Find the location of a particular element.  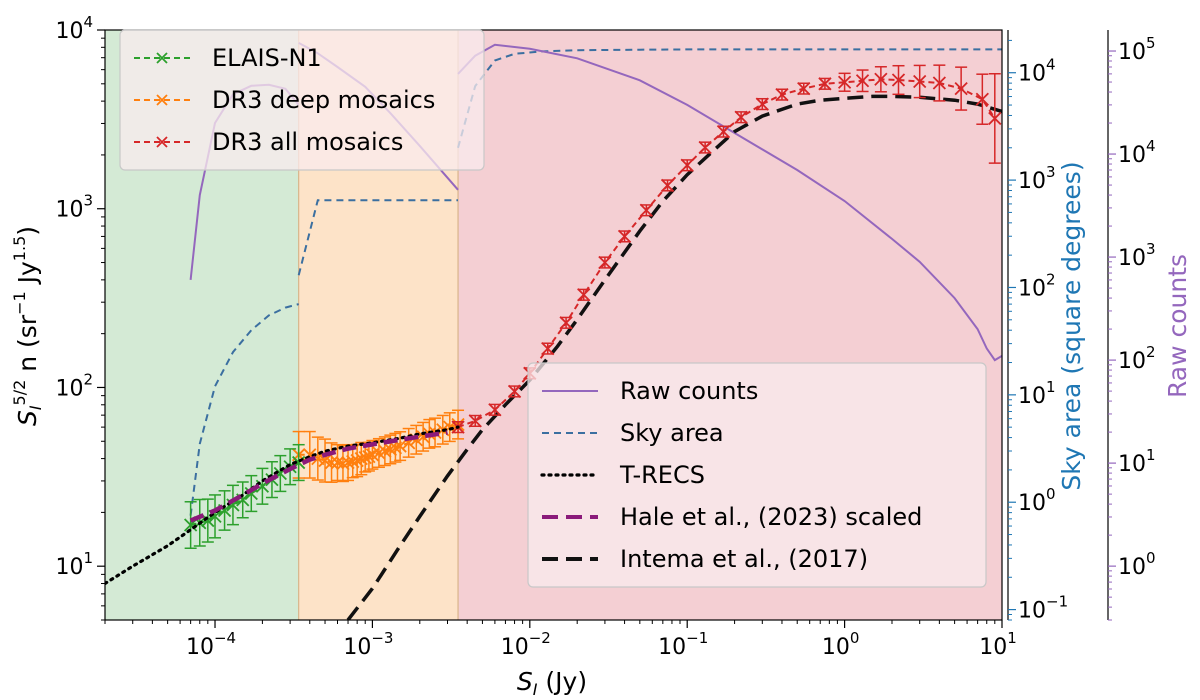

y1-tick-label: 10¹ is located at coordinates (74, 564).